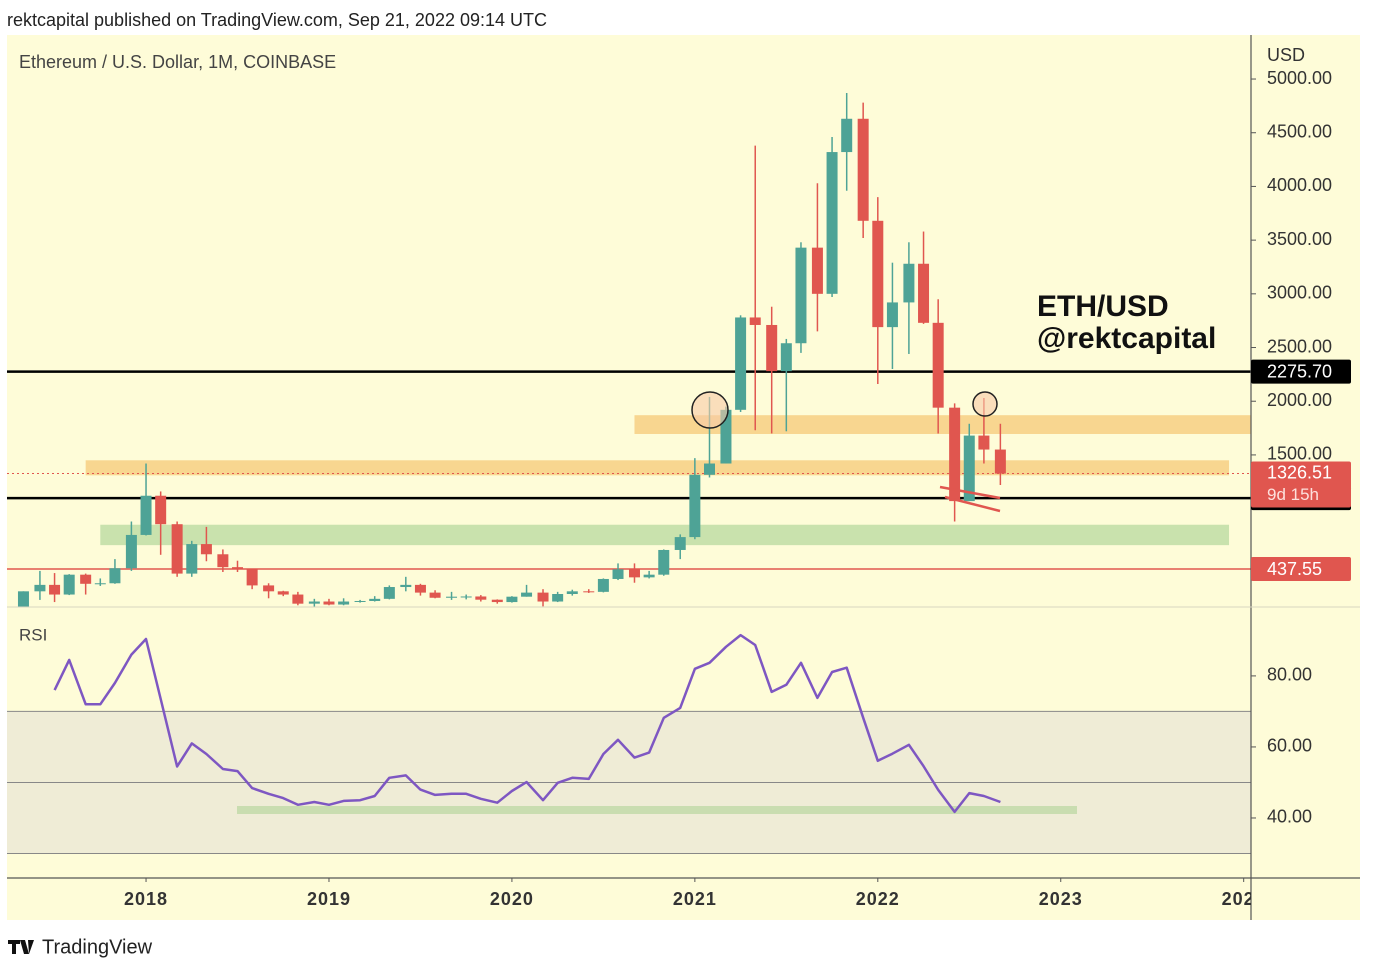 Image resolution: width=1376 pixels, height=970 pixels. What do you see at coordinates (1126, 338) in the screenshot?
I see `annotation: @rektcapital` at bounding box center [1126, 338].